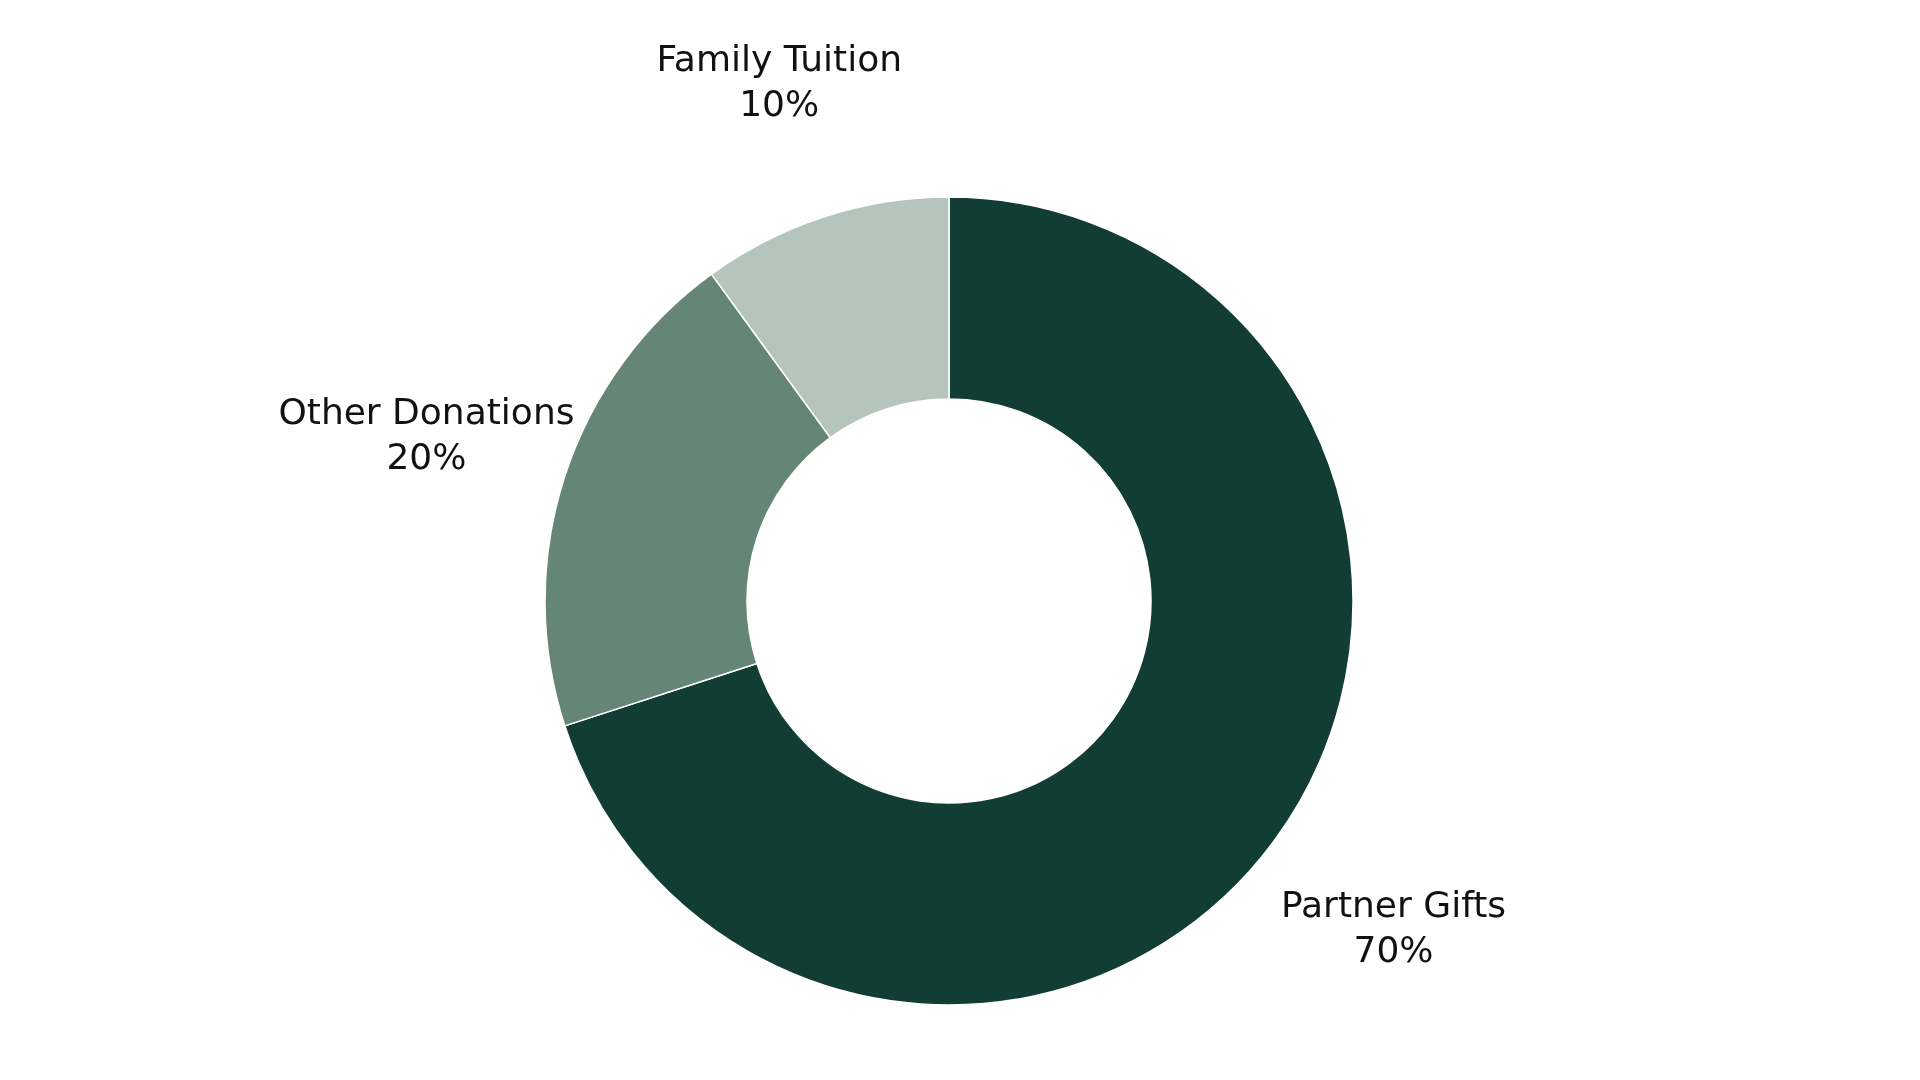  What do you see at coordinates (426, 457) in the screenshot?
I see `data-label: 20%` at bounding box center [426, 457].